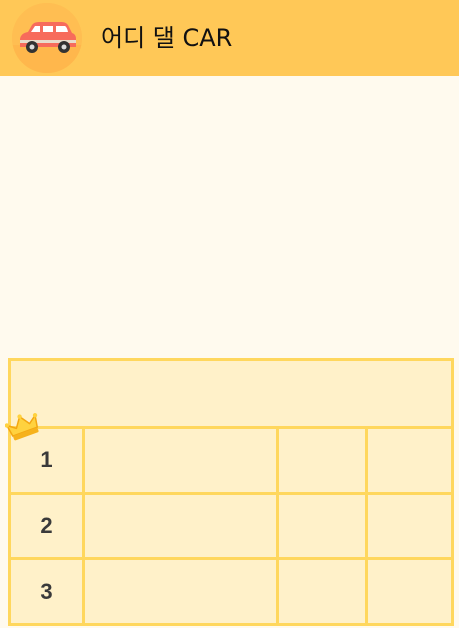 The image size is (459, 628). I want to click on table-row: 3, so click(231, 591).